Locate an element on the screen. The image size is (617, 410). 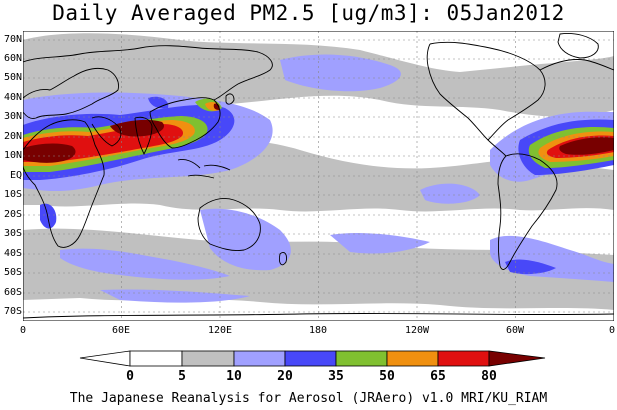
colorbar-label: 0 is located at coordinates (130, 376).